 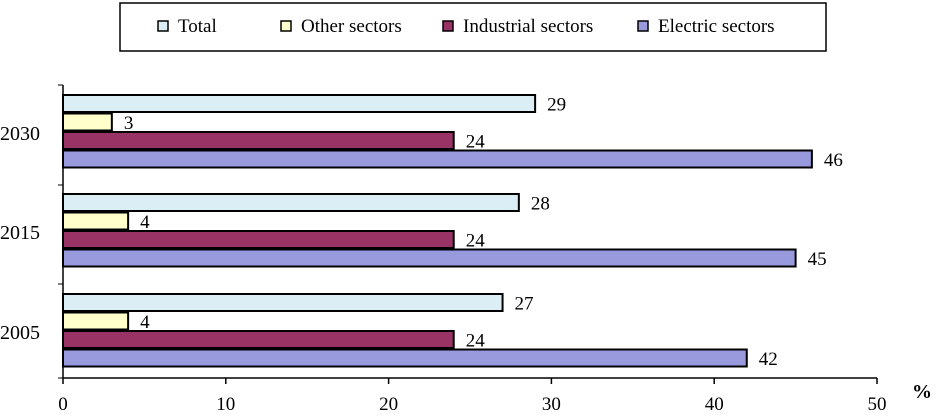 I want to click on y-tick-label-2015: 2015, so click(x=20, y=233).